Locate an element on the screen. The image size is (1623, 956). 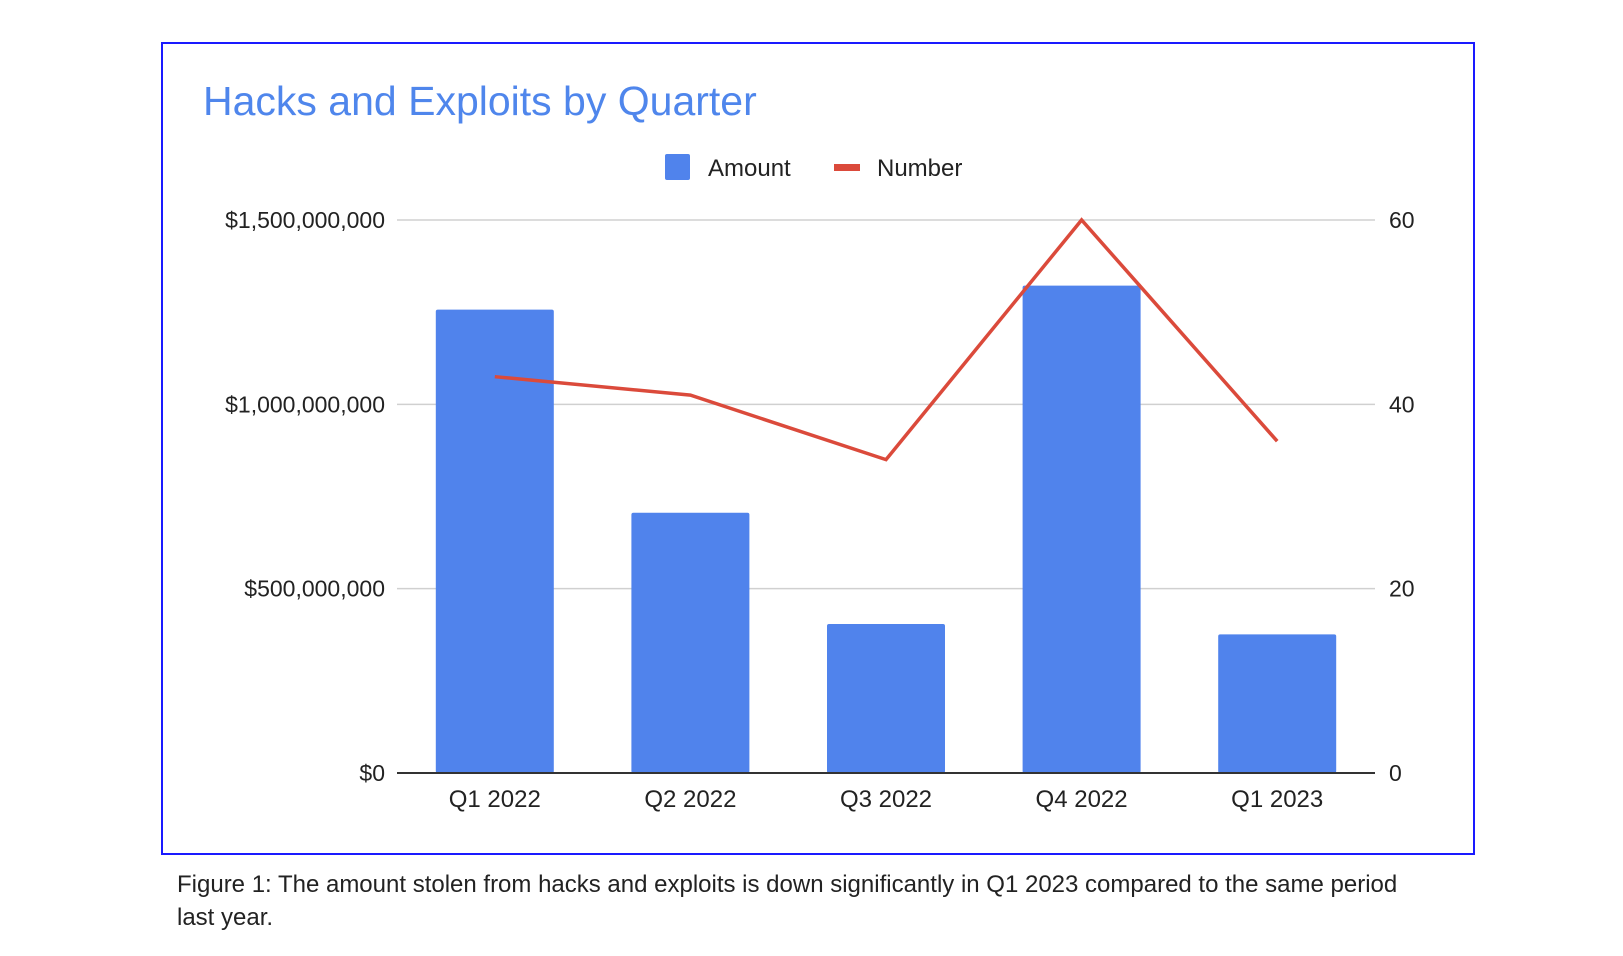
x-tick-label: Q2 2022 is located at coordinates (690, 799).